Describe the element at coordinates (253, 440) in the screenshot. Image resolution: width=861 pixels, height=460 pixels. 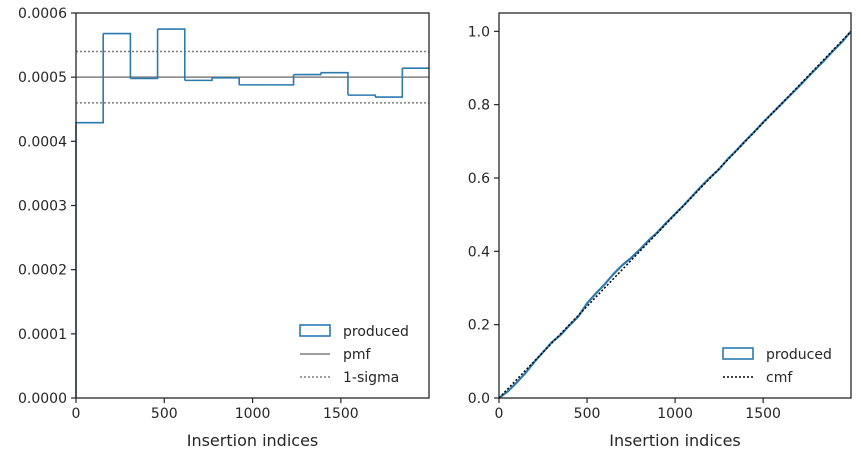
I see `histogram-xlabel: Insertion indices` at that location.